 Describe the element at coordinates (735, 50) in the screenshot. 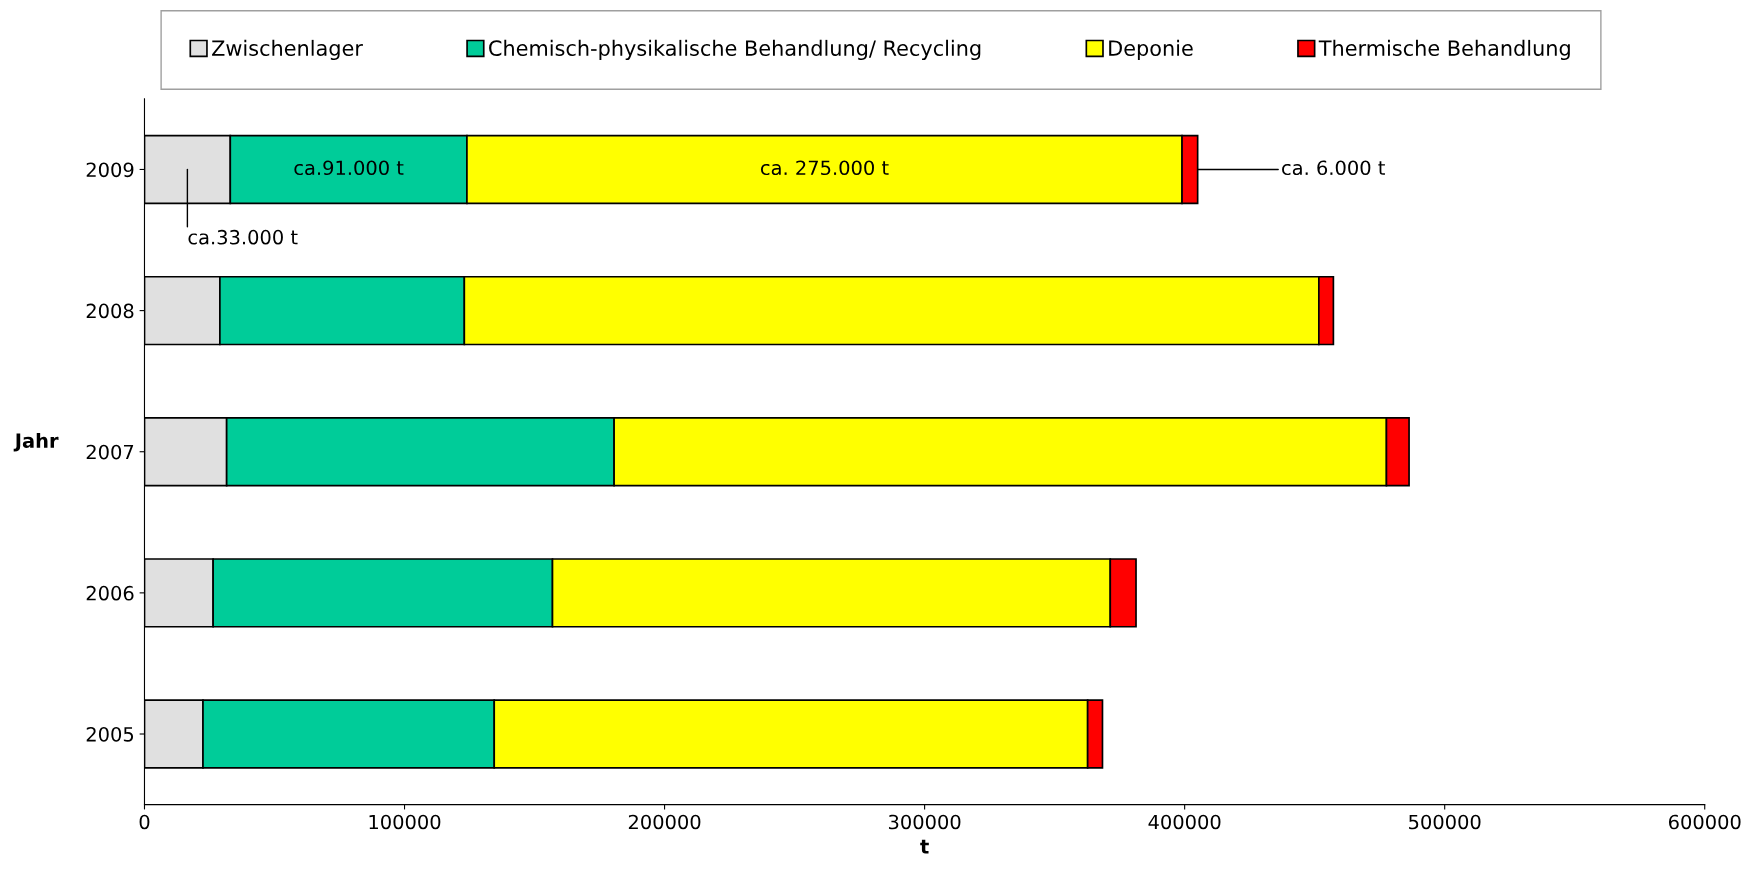

I see `legend-label: Chemisch-physikalische Behandlung/ Recycling` at that location.